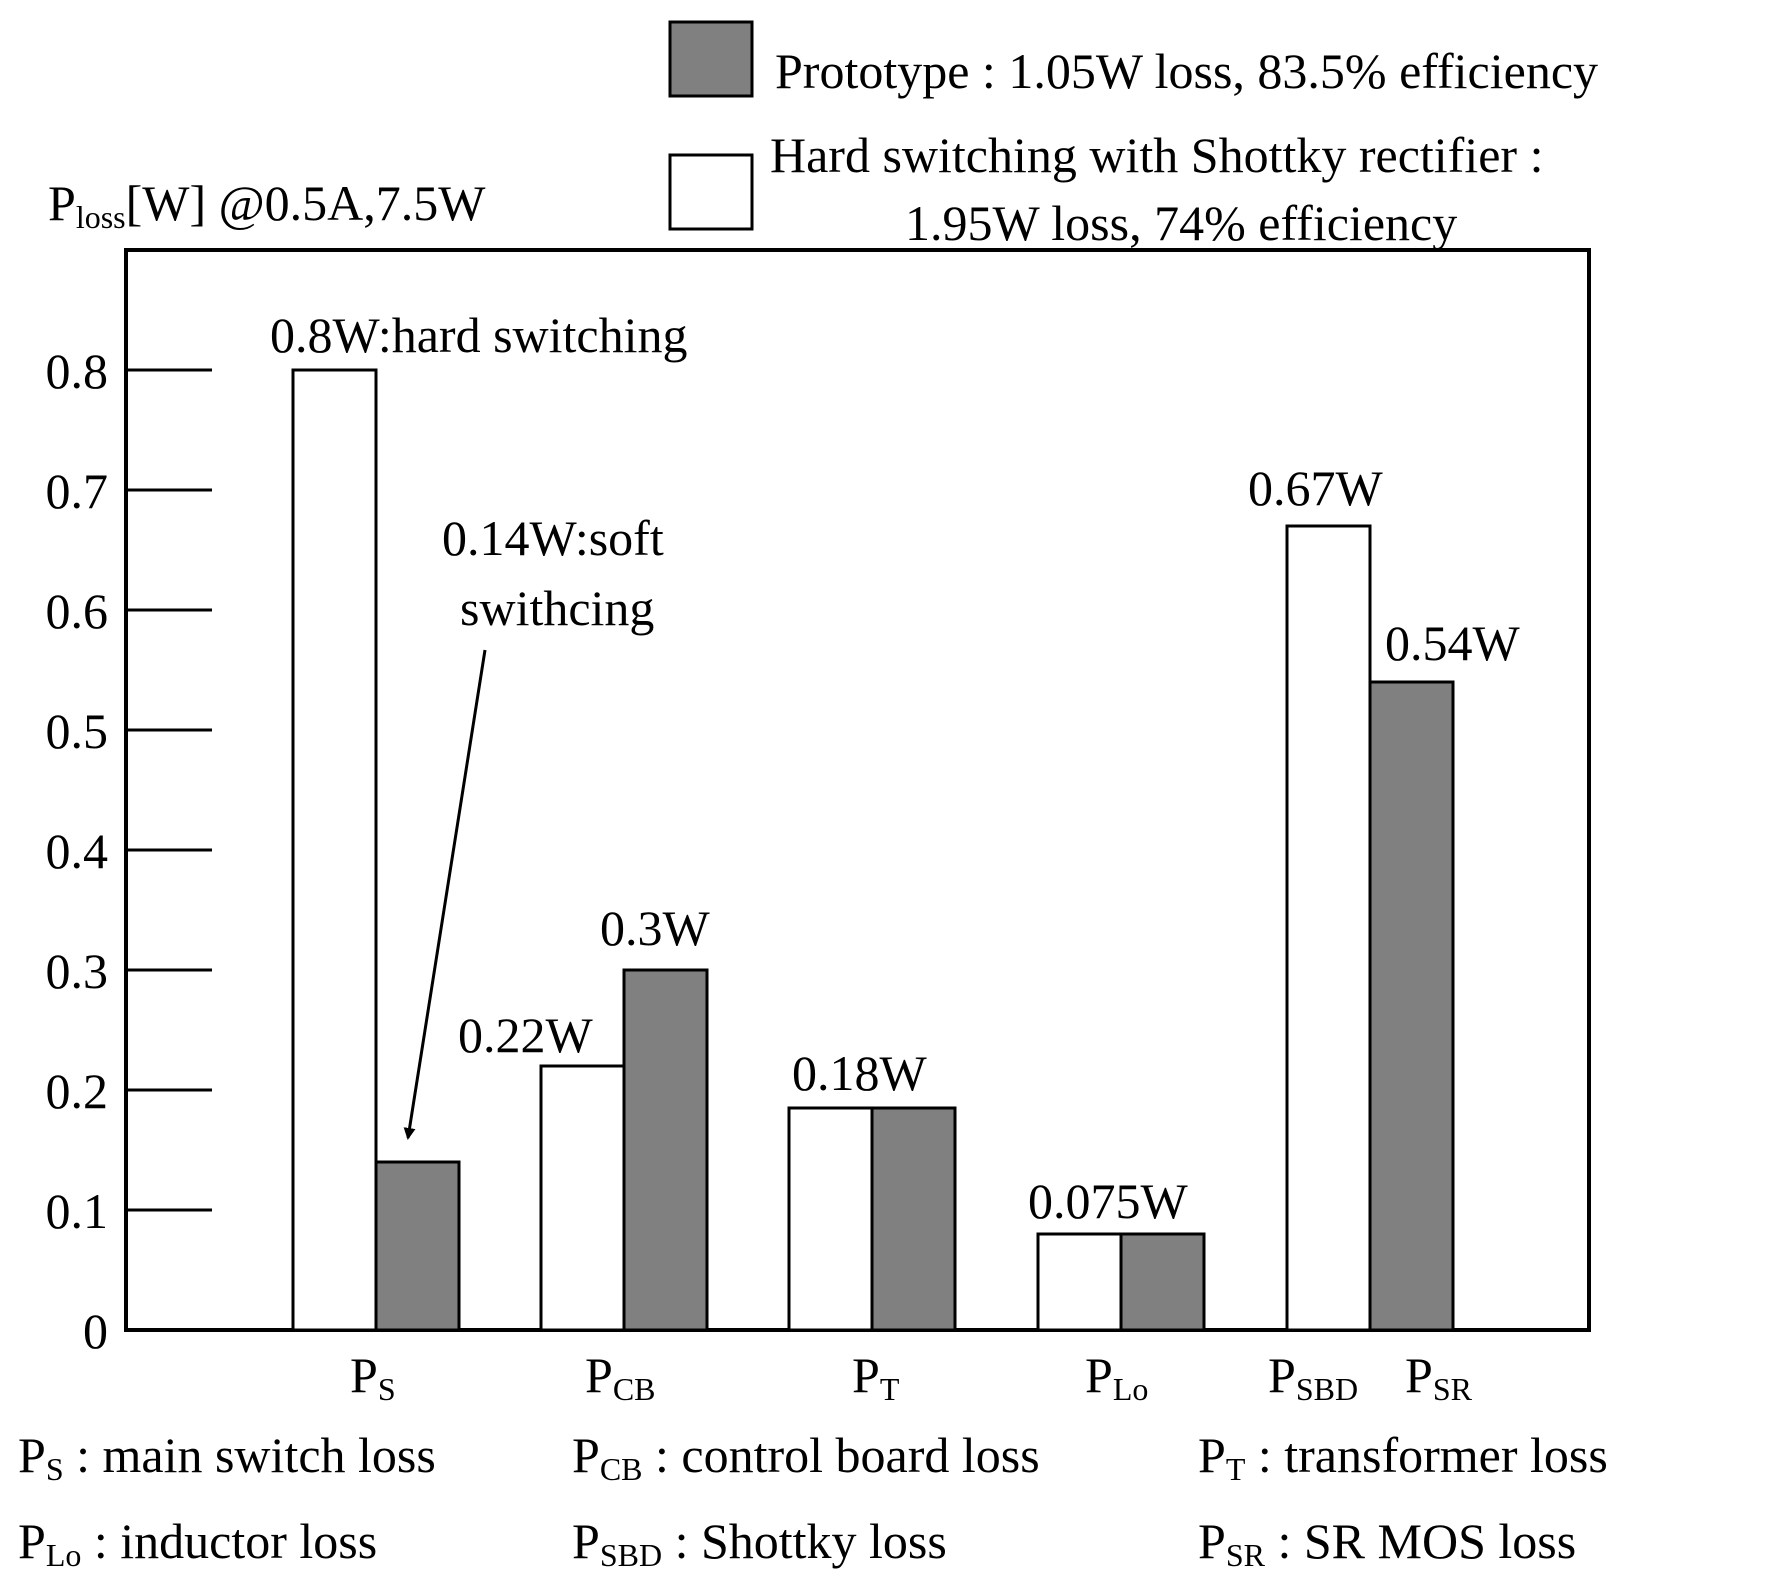 The image size is (1782, 1590). I want to click on category-label-pcb: PCB, so click(620, 1377).